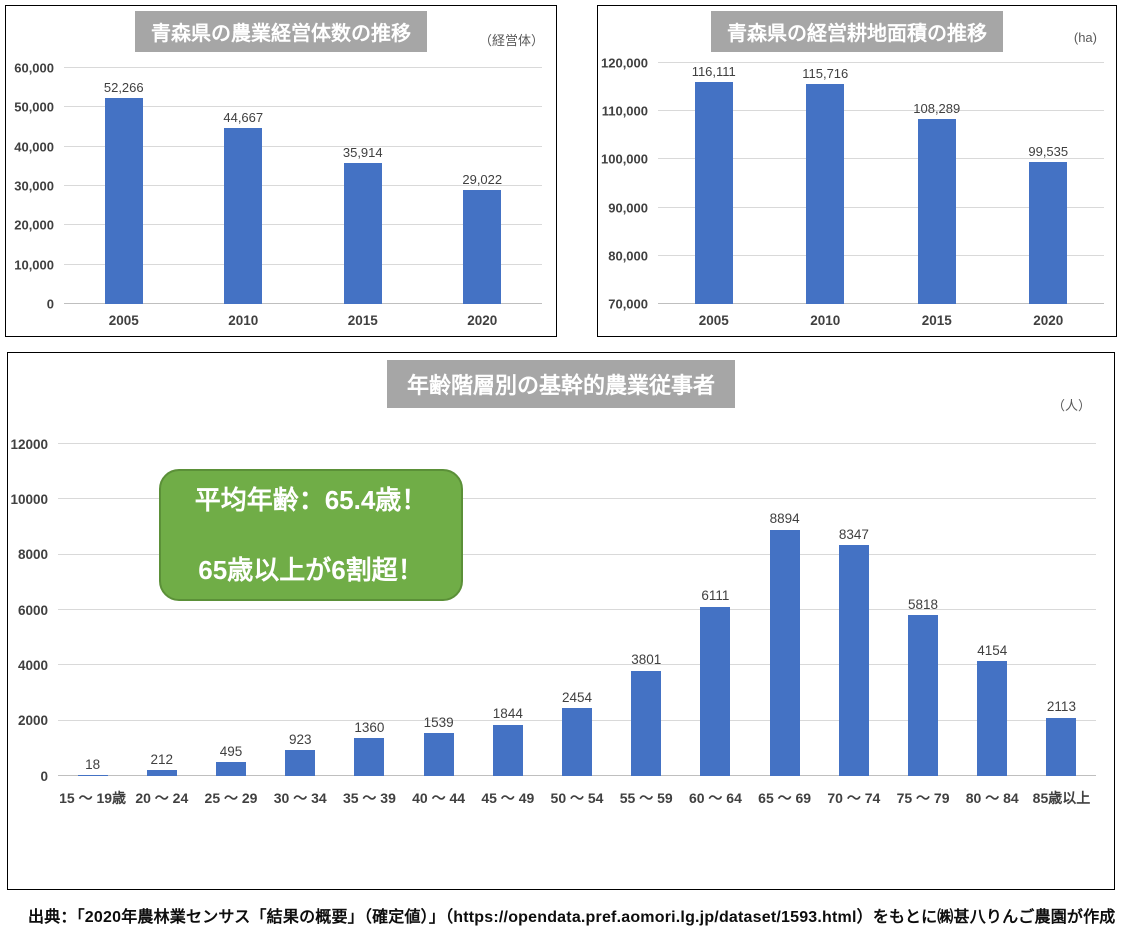 The width and height of the screenshot is (1123, 938). What do you see at coordinates (32, 610) in the screenshot?
I see `y-tick-label: 6000` at bounding box center [32, 610].